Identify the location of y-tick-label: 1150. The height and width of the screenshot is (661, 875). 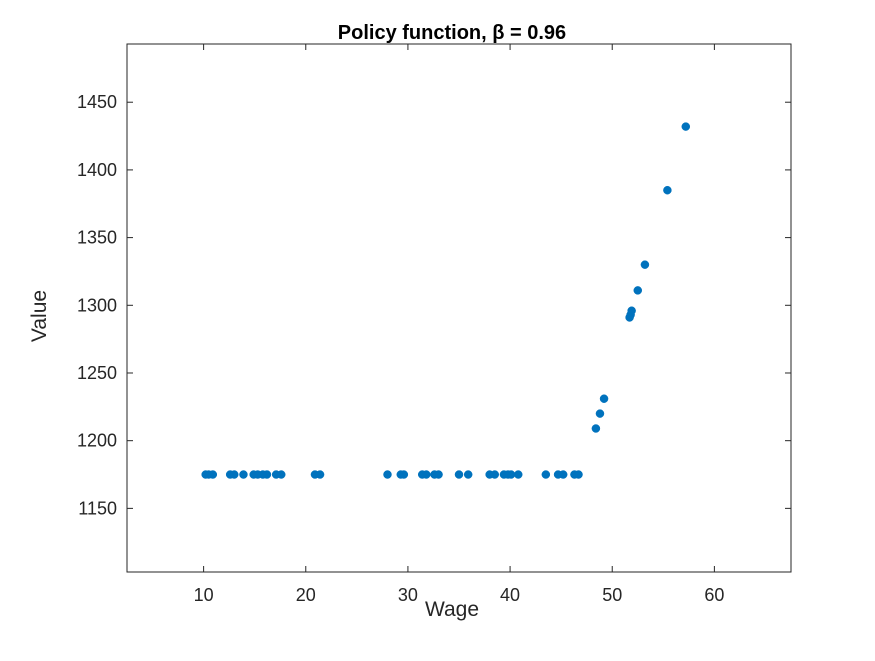
(97, 508).